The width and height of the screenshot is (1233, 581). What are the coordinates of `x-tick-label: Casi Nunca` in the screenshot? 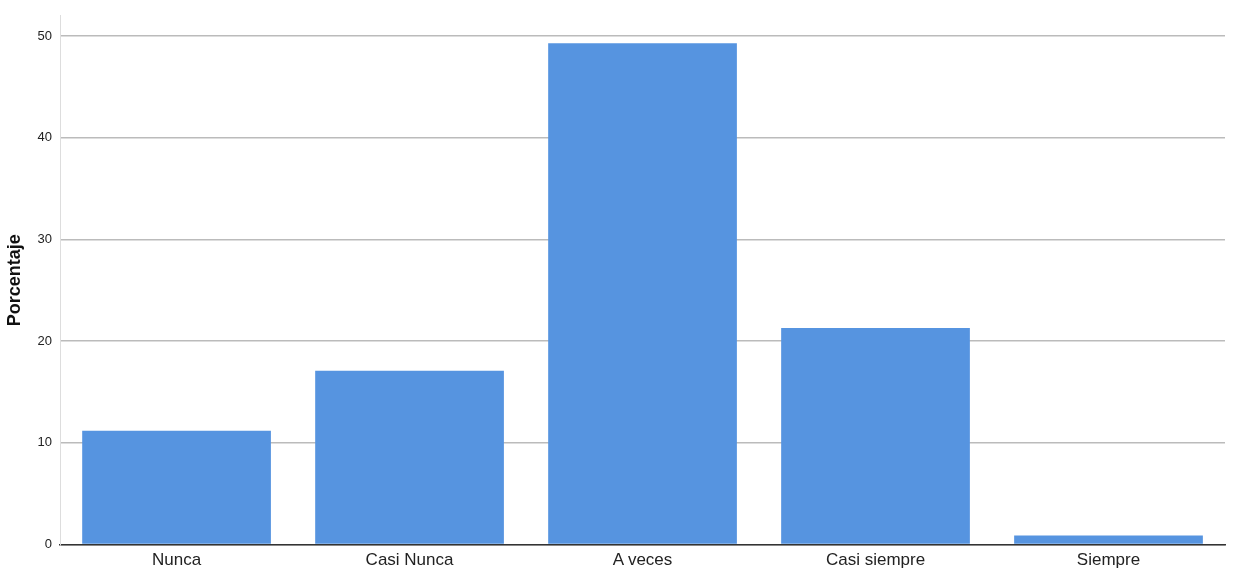 It's located at (410, 560).